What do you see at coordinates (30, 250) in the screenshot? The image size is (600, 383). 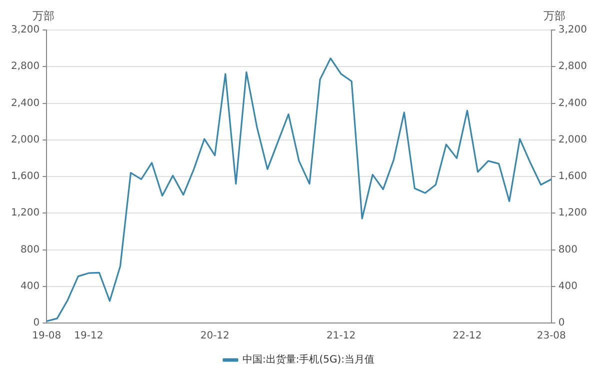 I see `y-tick-label: 800` at bounding box center [30, 250].